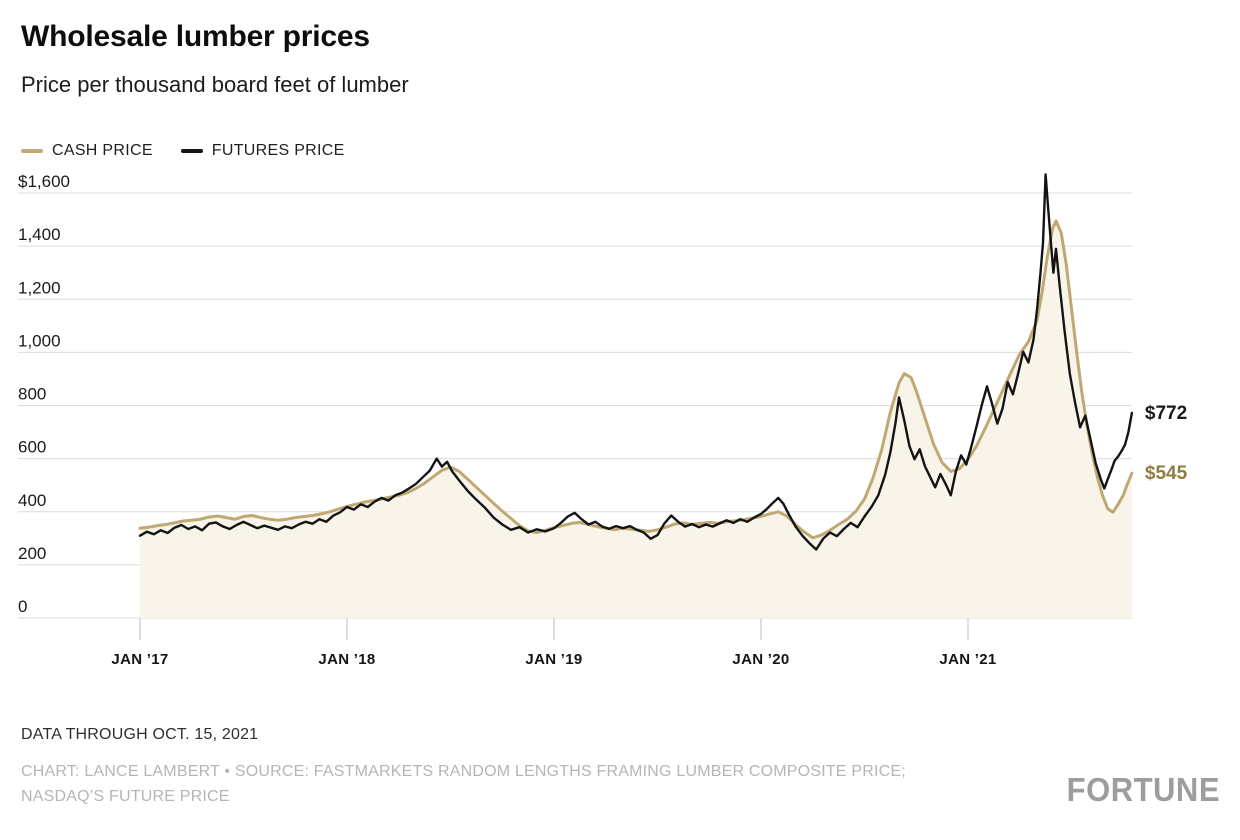 This screenshot has width=1240, height=840. I want to click on page-subtitle: Price per thousand board feet of lumber, so click(215, 84).